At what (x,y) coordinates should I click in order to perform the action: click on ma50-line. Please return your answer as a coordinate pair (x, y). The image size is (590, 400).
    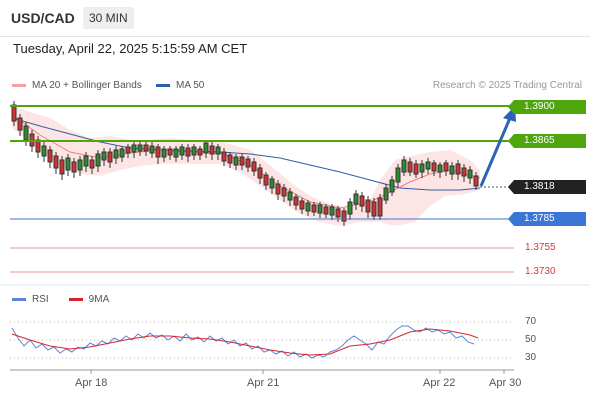
    Looking at the image, I should click on (246, 154).